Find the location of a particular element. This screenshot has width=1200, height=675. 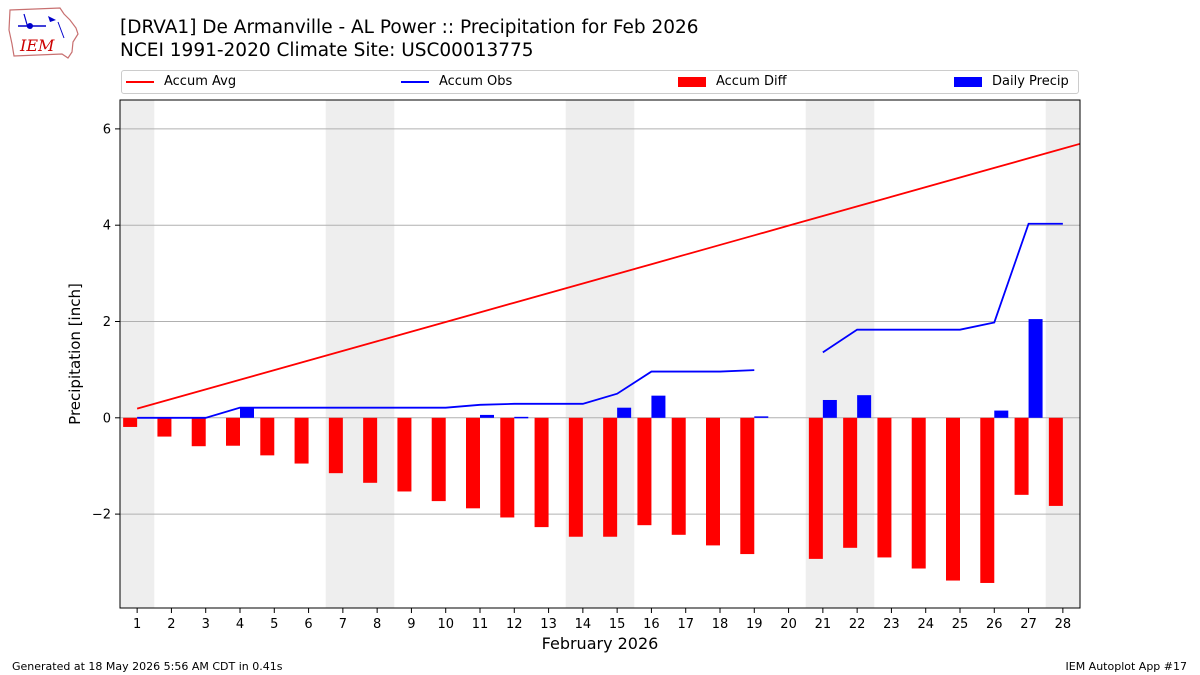

x-tick-label: 22 is located at coordinates (857, 624).